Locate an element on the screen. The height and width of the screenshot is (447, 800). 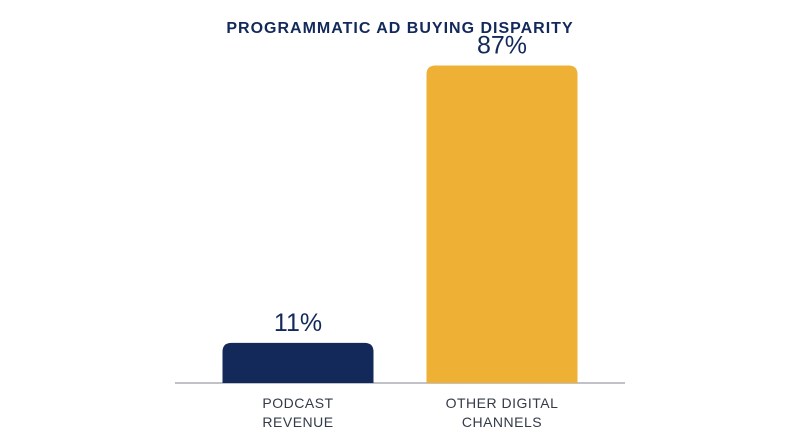
category-labels-group: PODCAST REVENUE OTHER DIGITAL CHANNELS is located at coordinates (410, 412).